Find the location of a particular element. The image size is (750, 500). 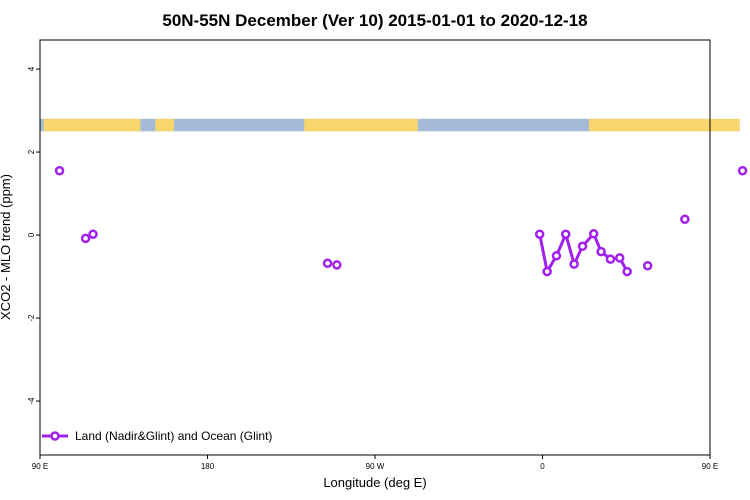

y-tick-label-2: 0 is located at coordinates (31, 234).